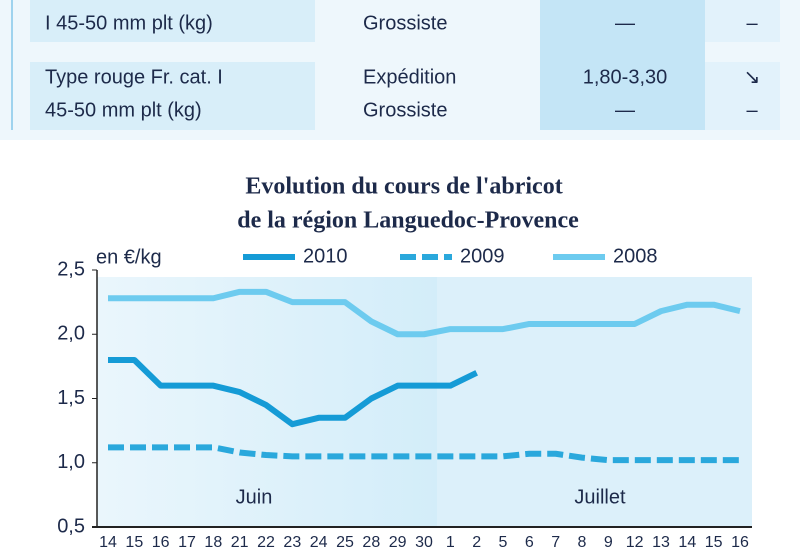 The height and width of the screenshot is (555, 800). What do you see at coordinates (266, 542) in the screenshot?
I see `x-tick-label: 22` at bounding box center [266, 542].